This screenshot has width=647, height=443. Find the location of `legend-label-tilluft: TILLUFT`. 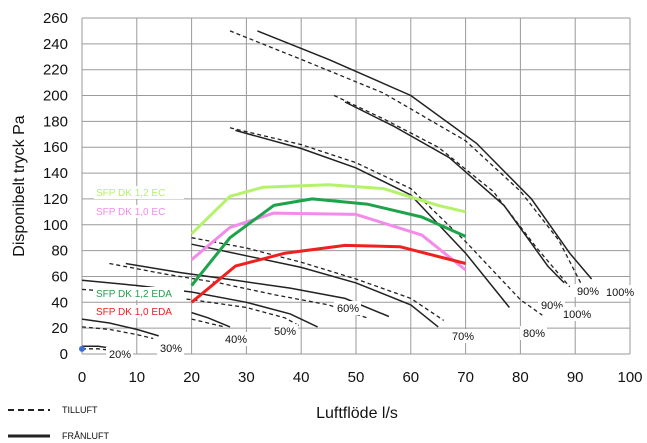

legend-label-tilluft: TILLUFT is located at coordinates (80, 410).